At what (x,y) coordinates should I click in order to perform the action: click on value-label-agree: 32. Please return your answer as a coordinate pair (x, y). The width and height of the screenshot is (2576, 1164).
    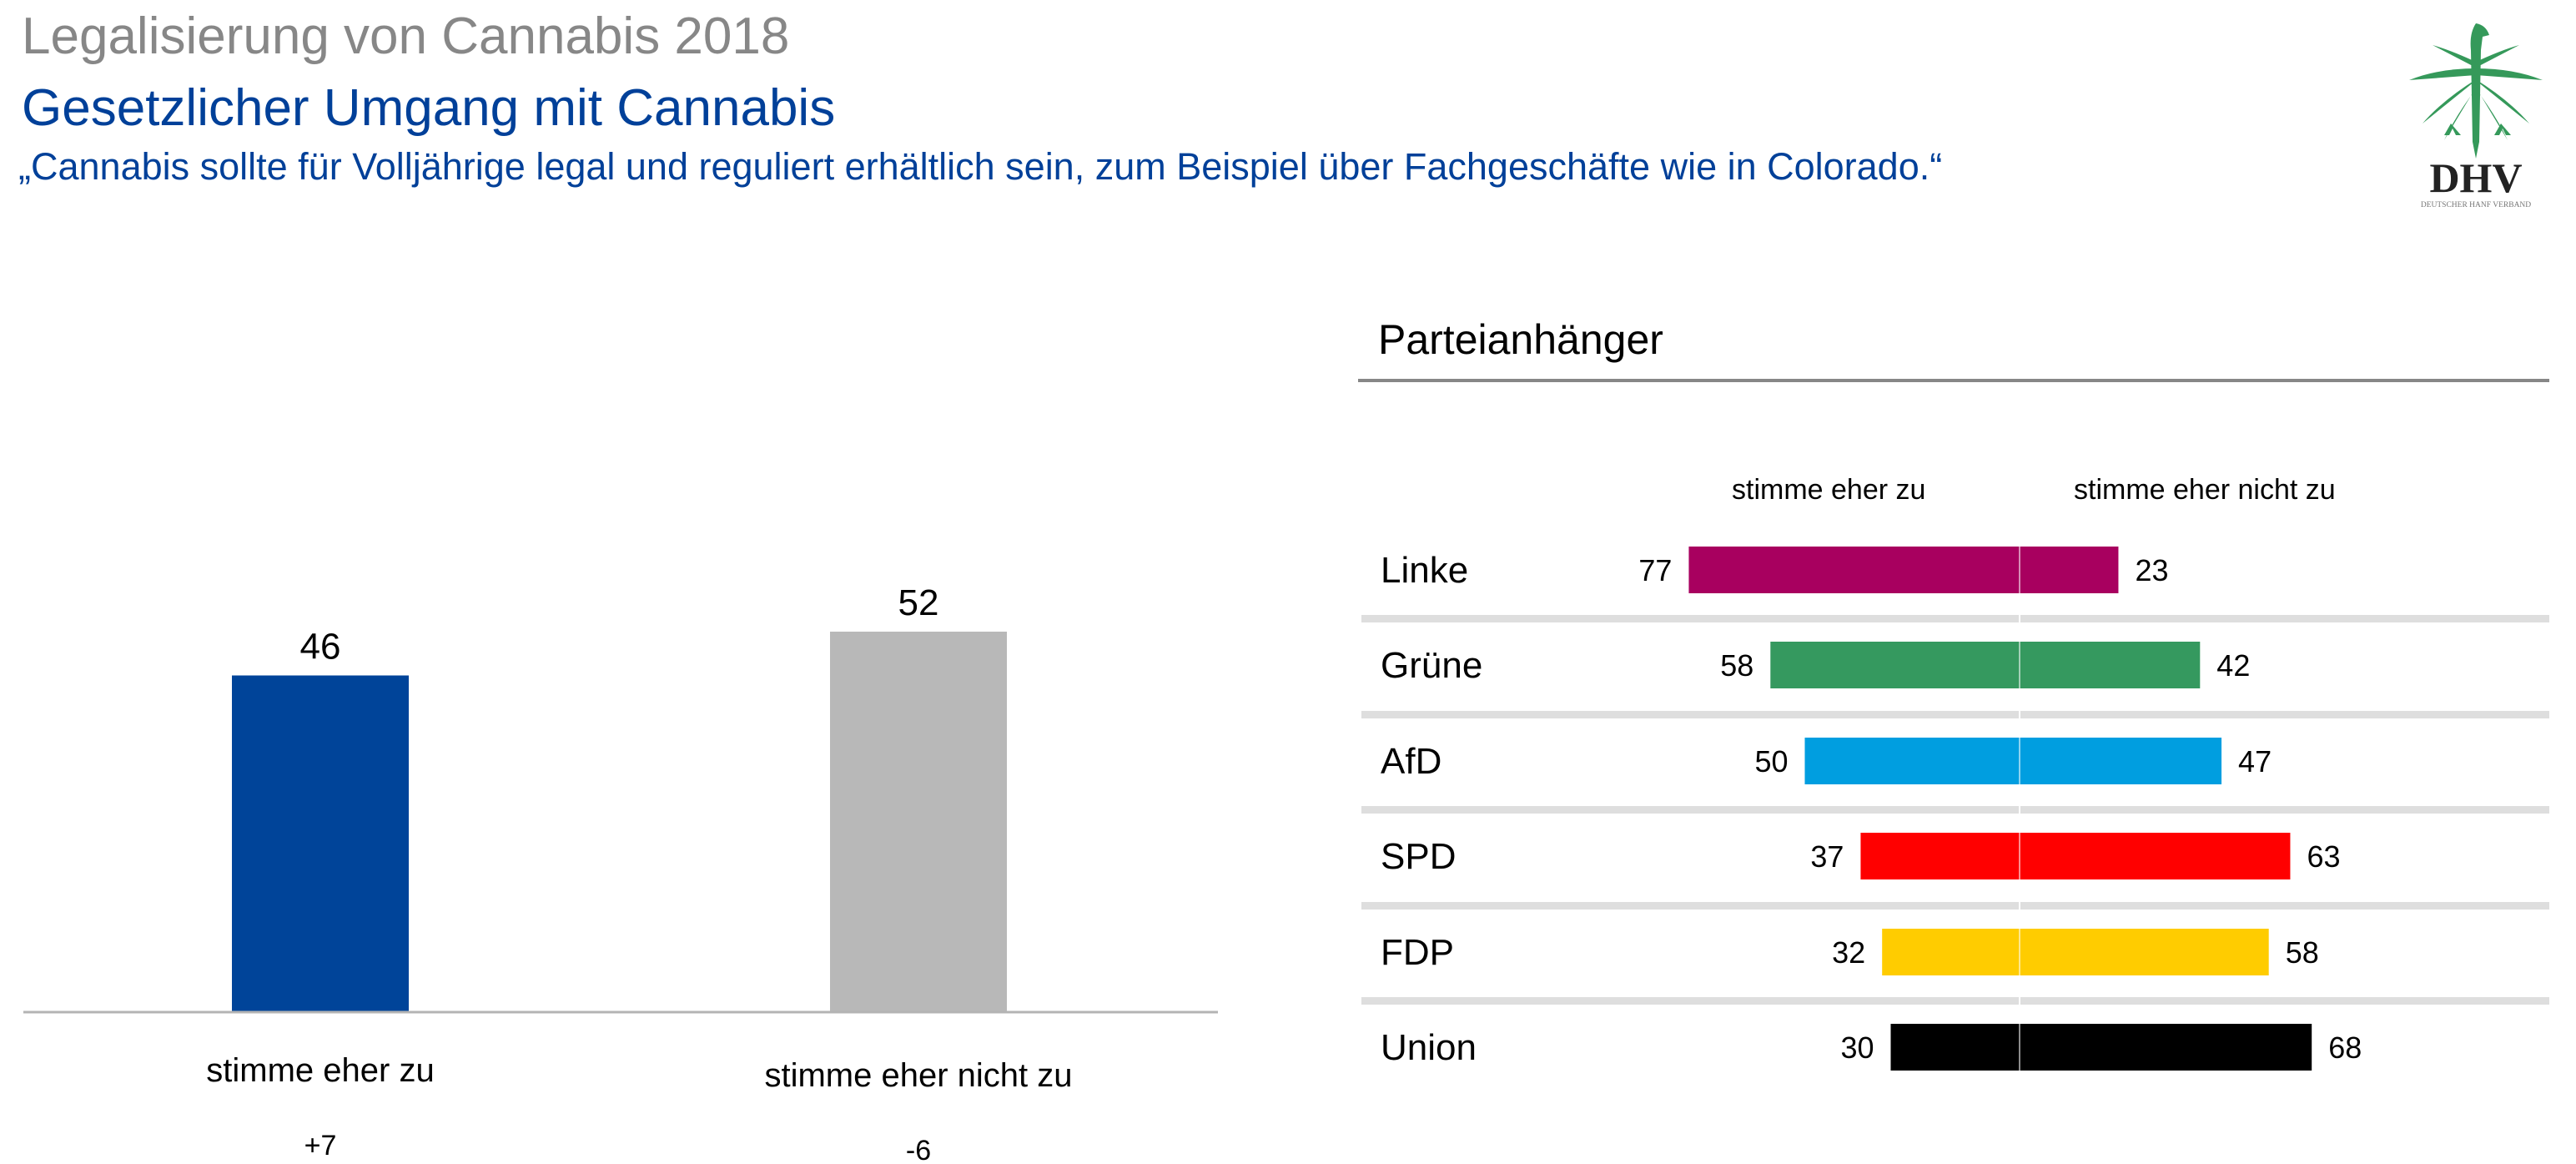
    Looking at the image, I should click on (1848, 952).